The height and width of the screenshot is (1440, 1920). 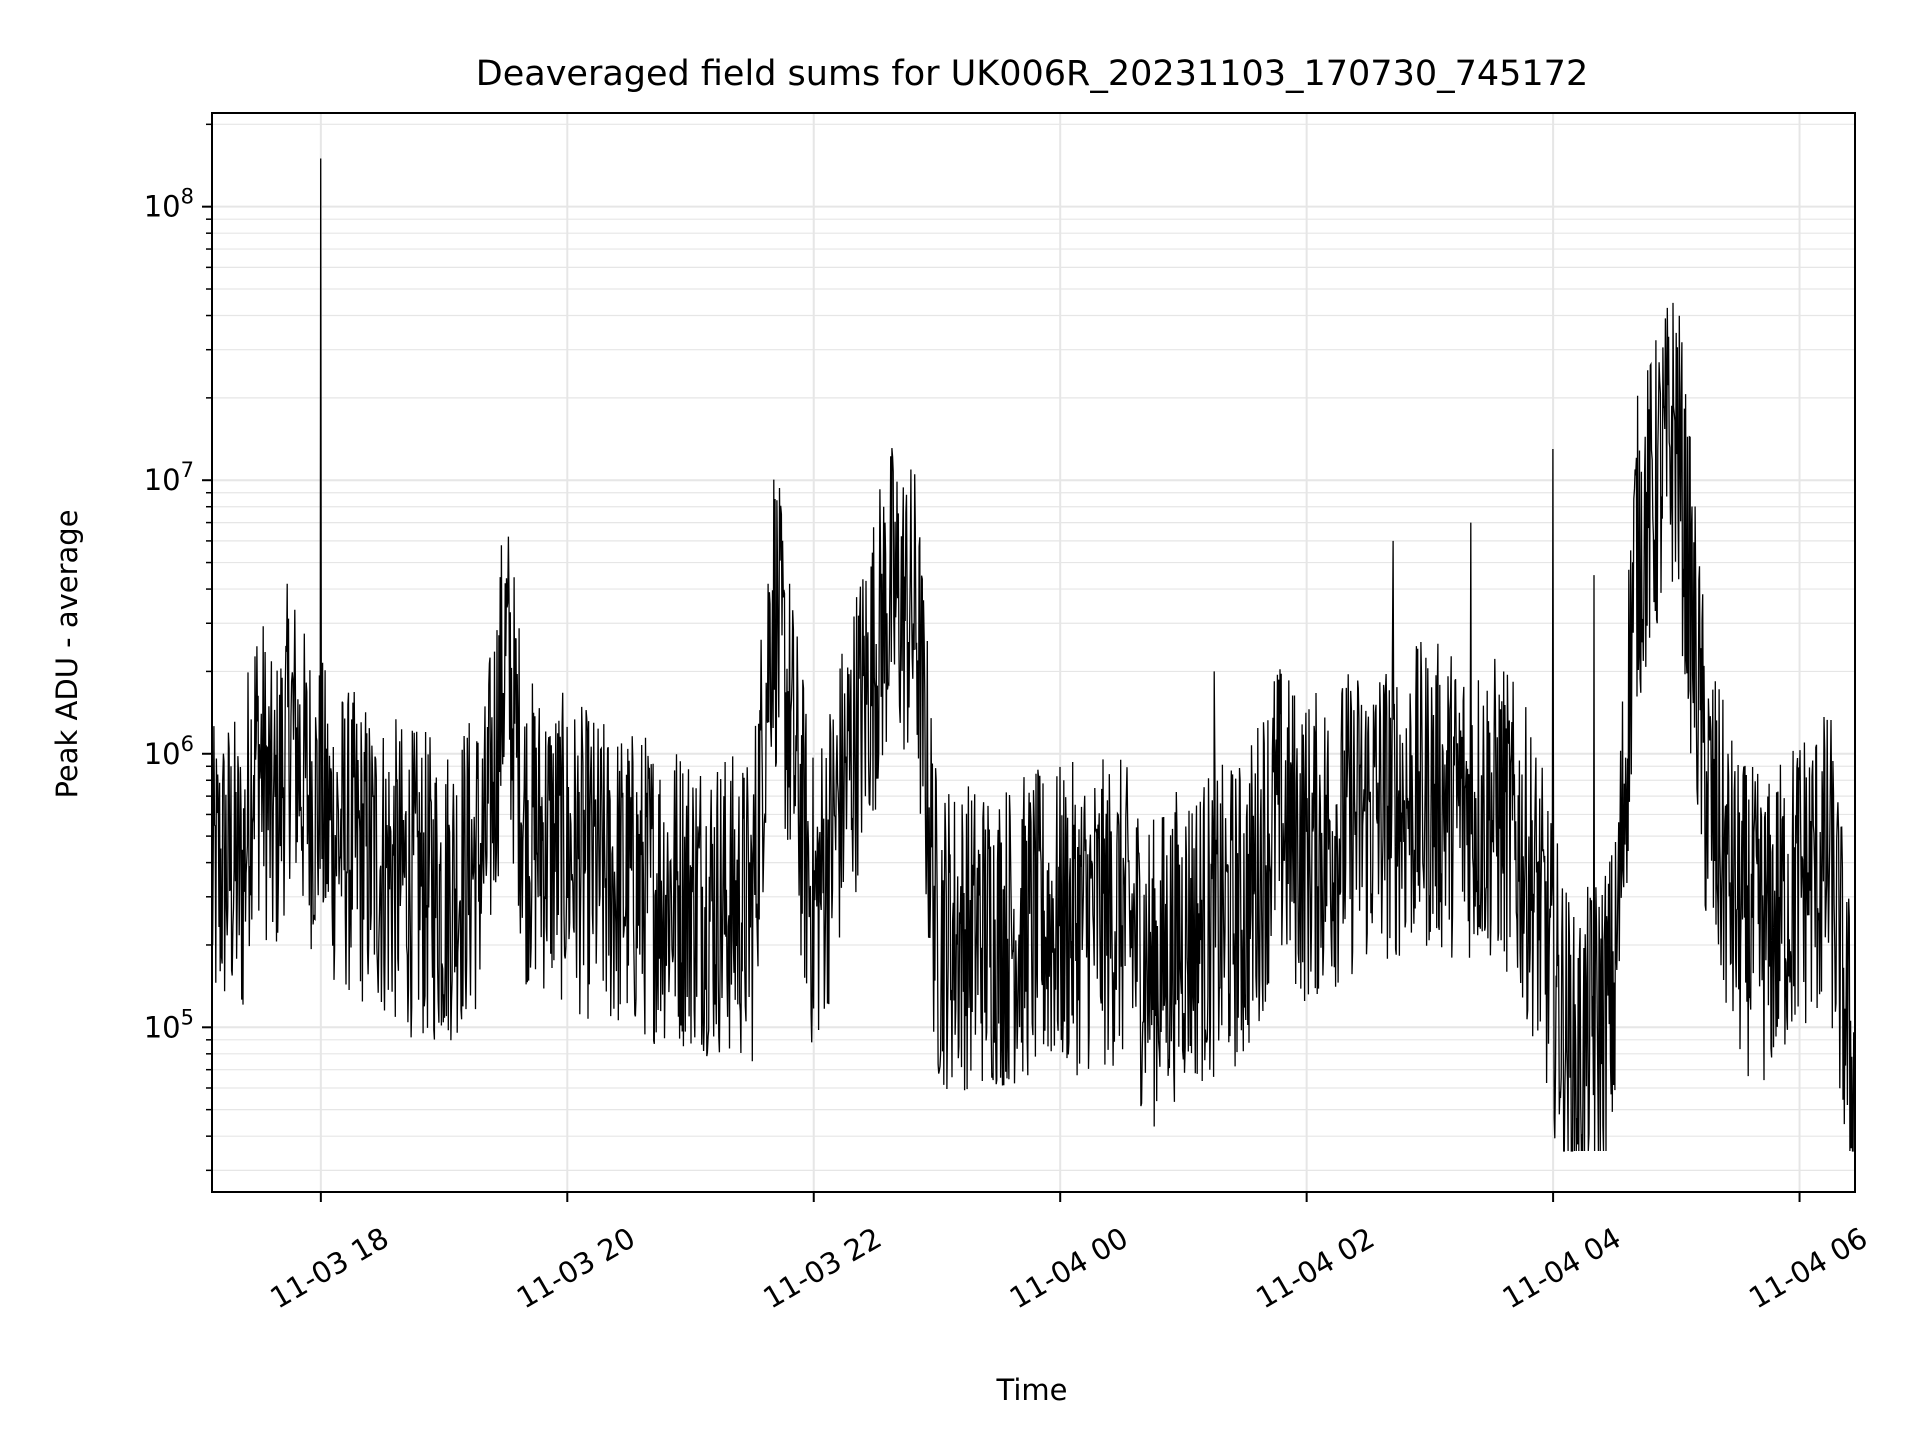 I want to click on y-tick-label: 10⁶, so click(x=169, y=751).